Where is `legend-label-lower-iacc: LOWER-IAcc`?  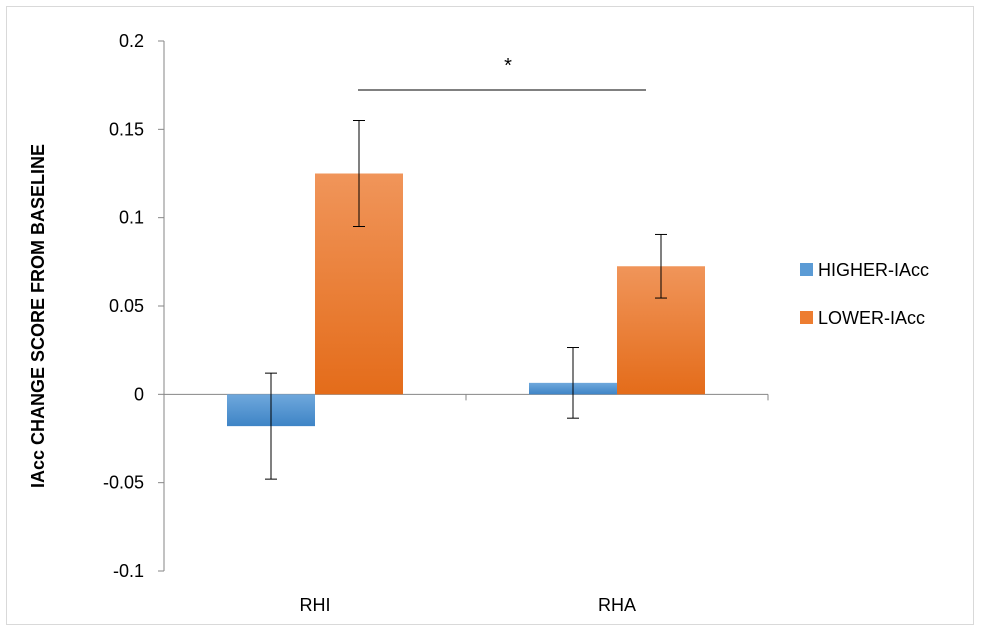
legend-label-lower-iacc: LOWER-IAcc is located at coordinates (871, 318).